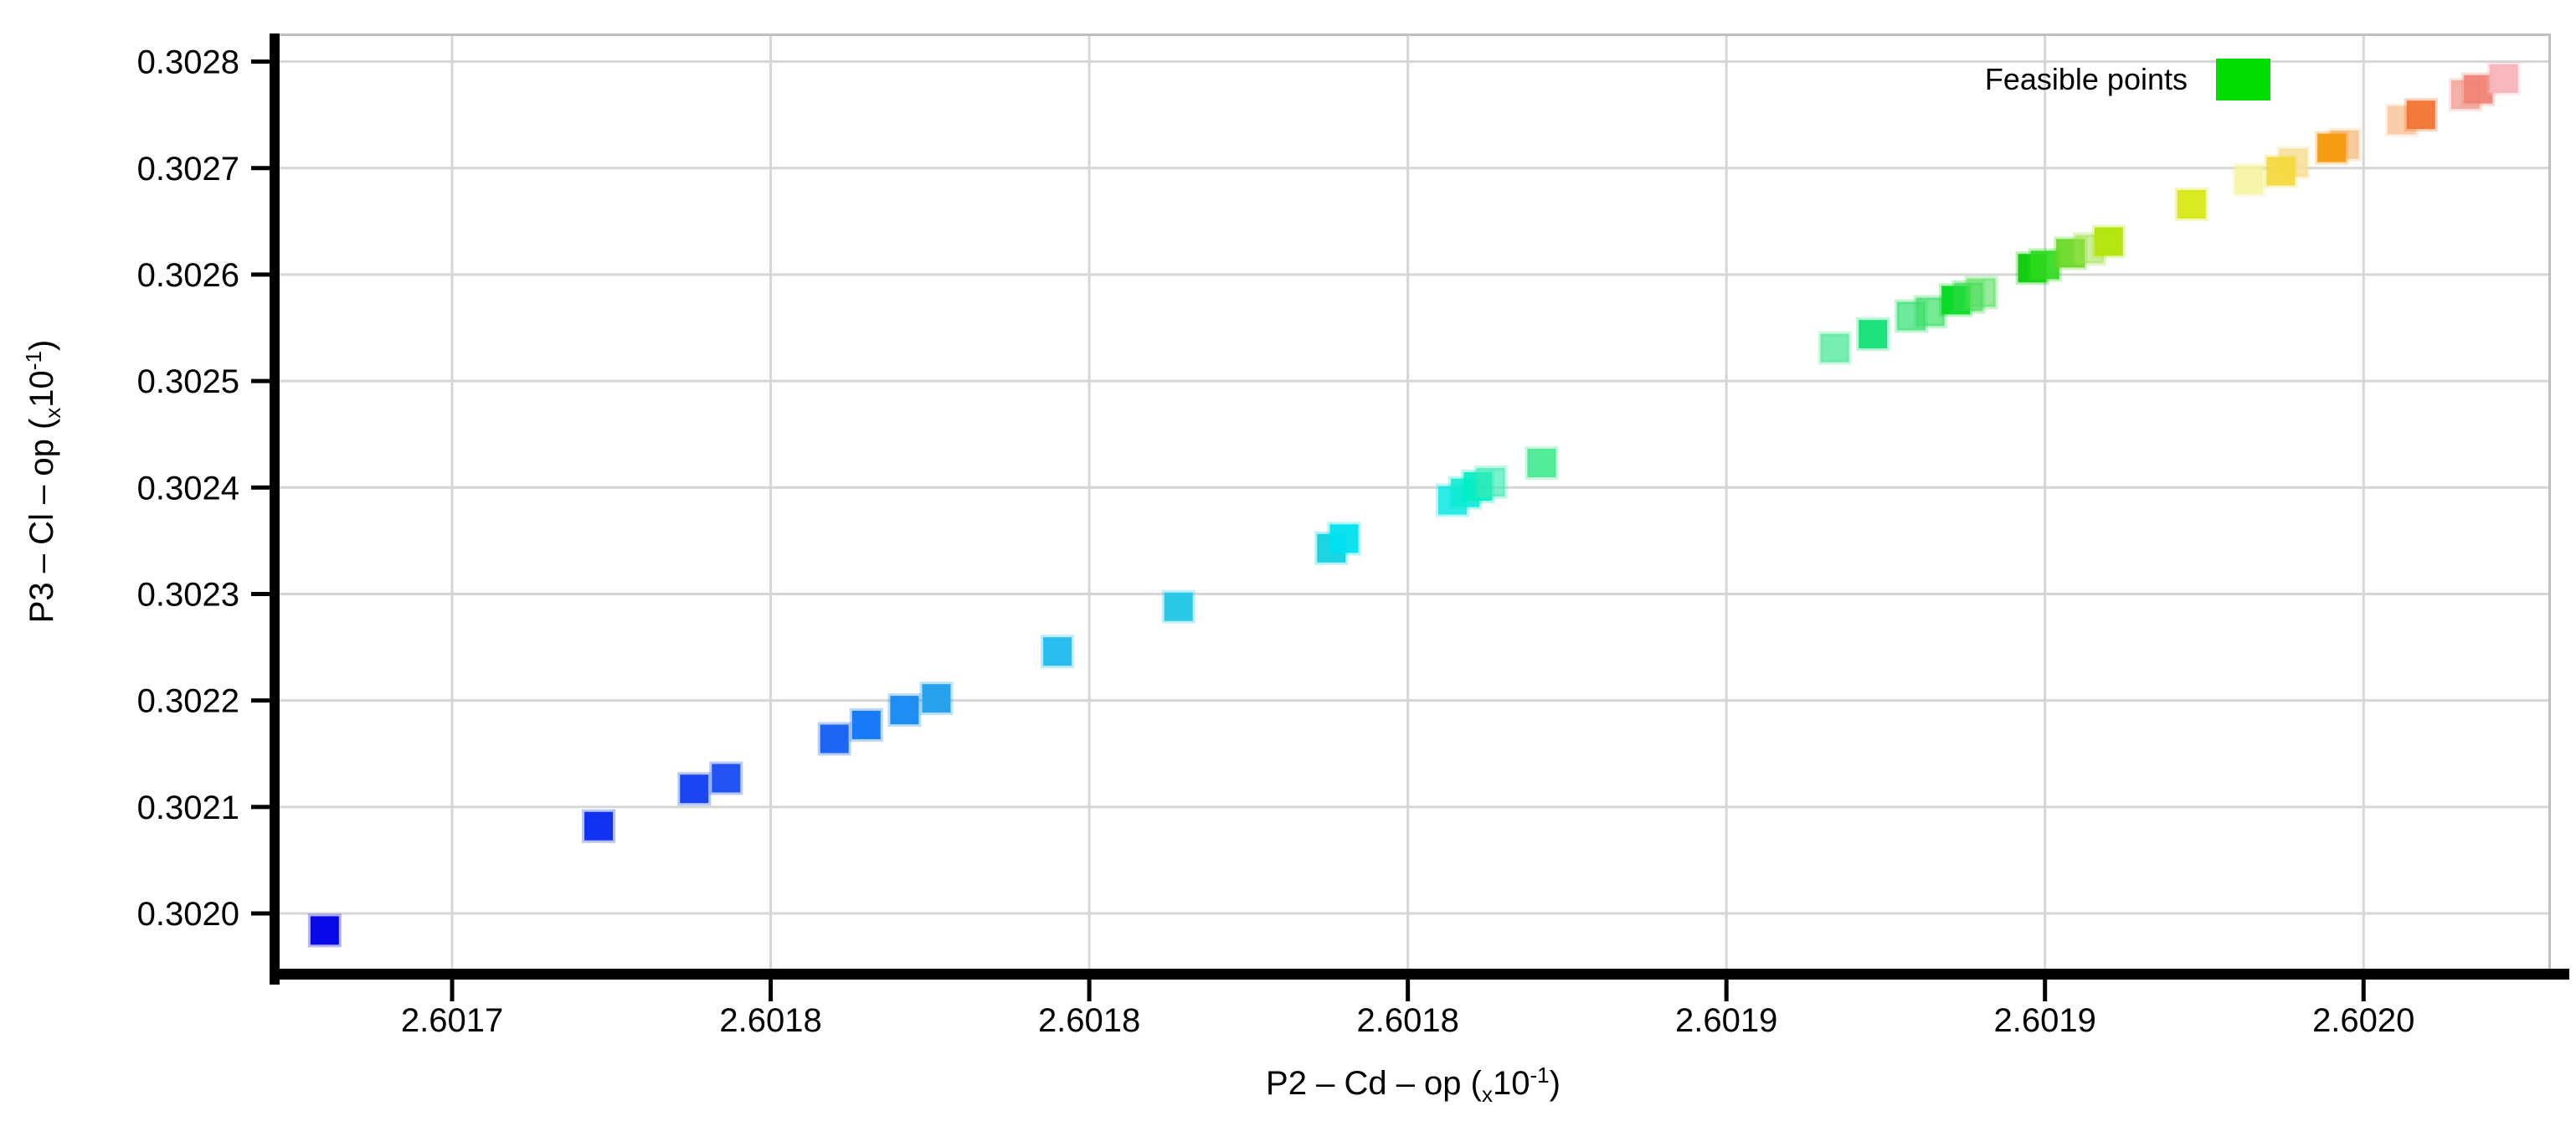 The width and height of the screenshot is (2576, 1142). I want to click on legend-swatch, so click(2243, 80).